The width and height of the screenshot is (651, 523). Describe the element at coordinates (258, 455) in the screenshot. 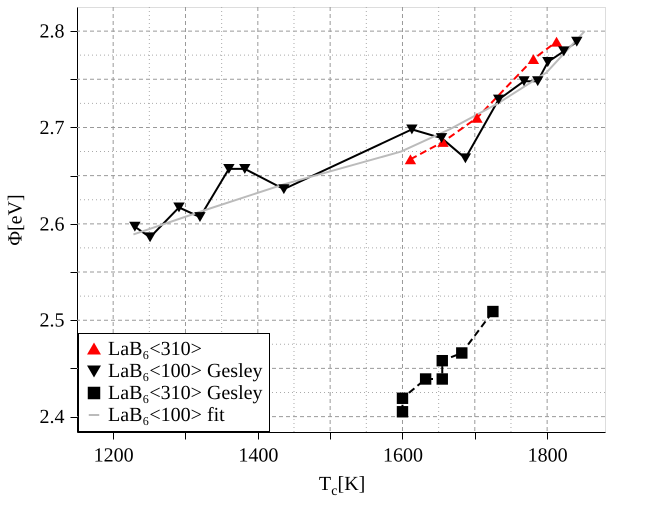

I see `x-tick-label: 1400` at that location.